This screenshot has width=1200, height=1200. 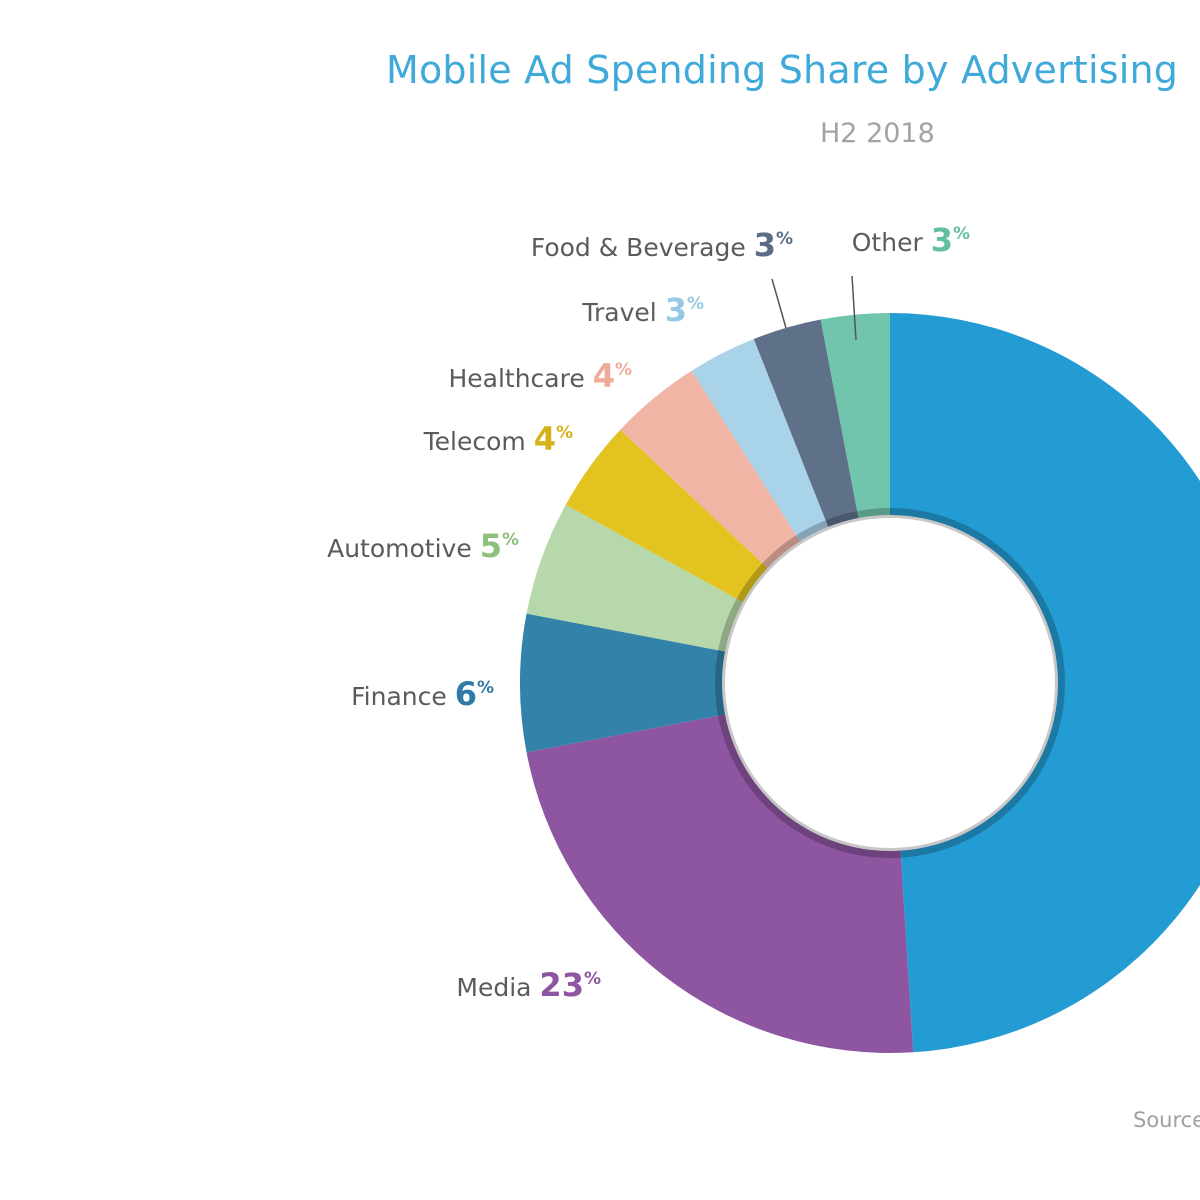 I want to click on label-percent-finance: %, so click(x=485, y=688).